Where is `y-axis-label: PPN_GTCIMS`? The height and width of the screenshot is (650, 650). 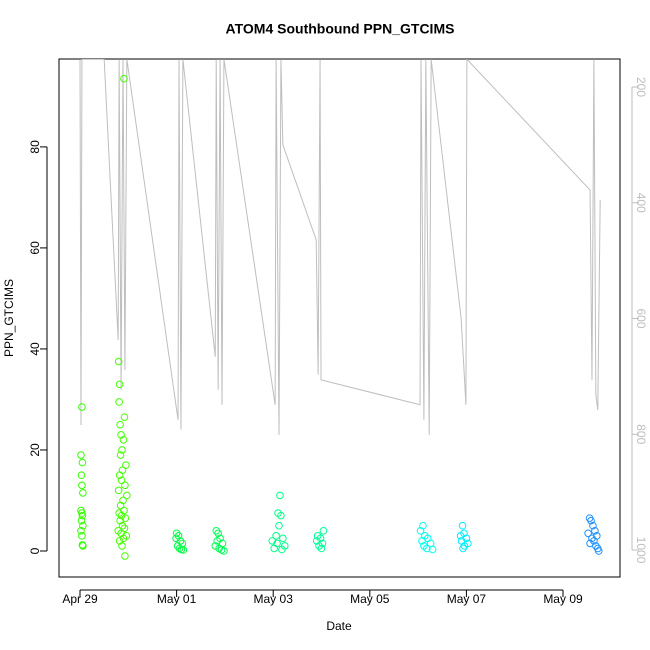 y-axis-label: PPN_GTCIMS is located at coordinates (9, 318).